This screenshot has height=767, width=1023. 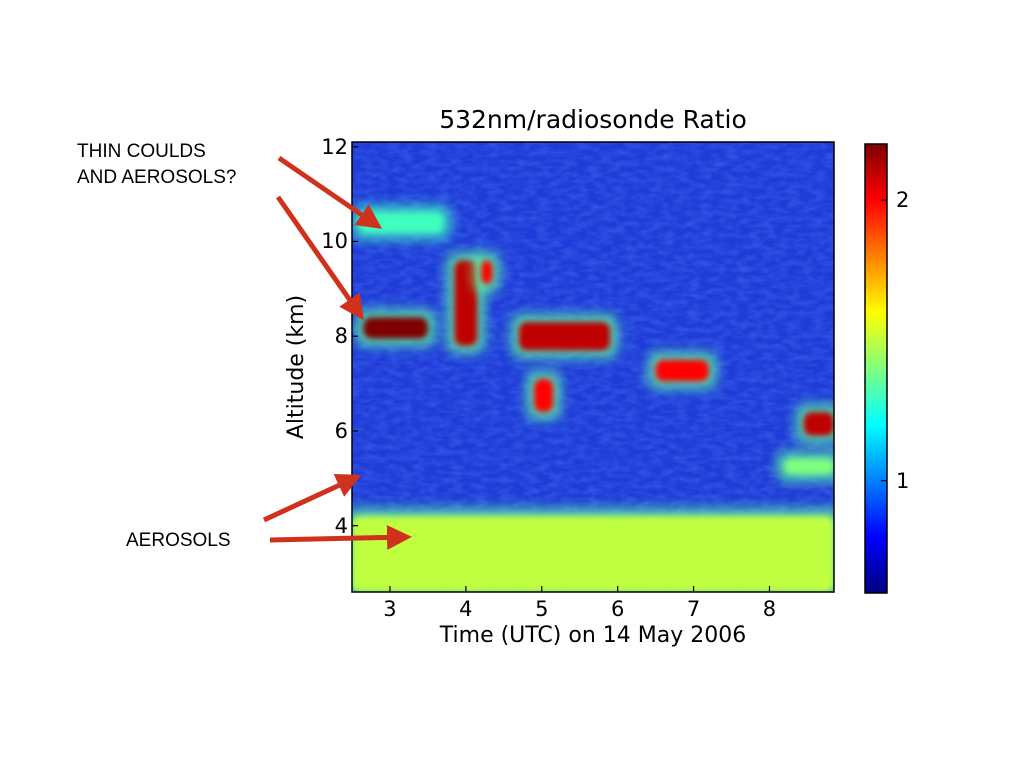 I want to click on arrow-to-boundary-aerosols, so click(x=340, y=537).